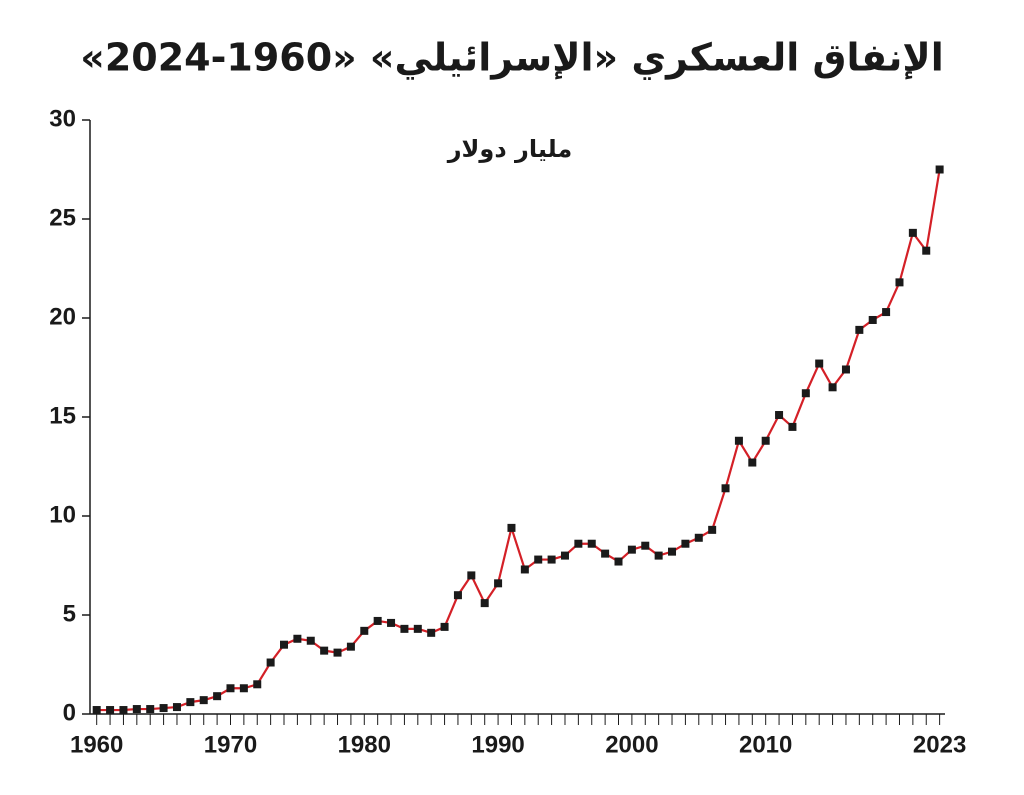  Describe the element at coordinates (631, 744) in the screenshot. I see `x-tick-label: 2000` at that location.